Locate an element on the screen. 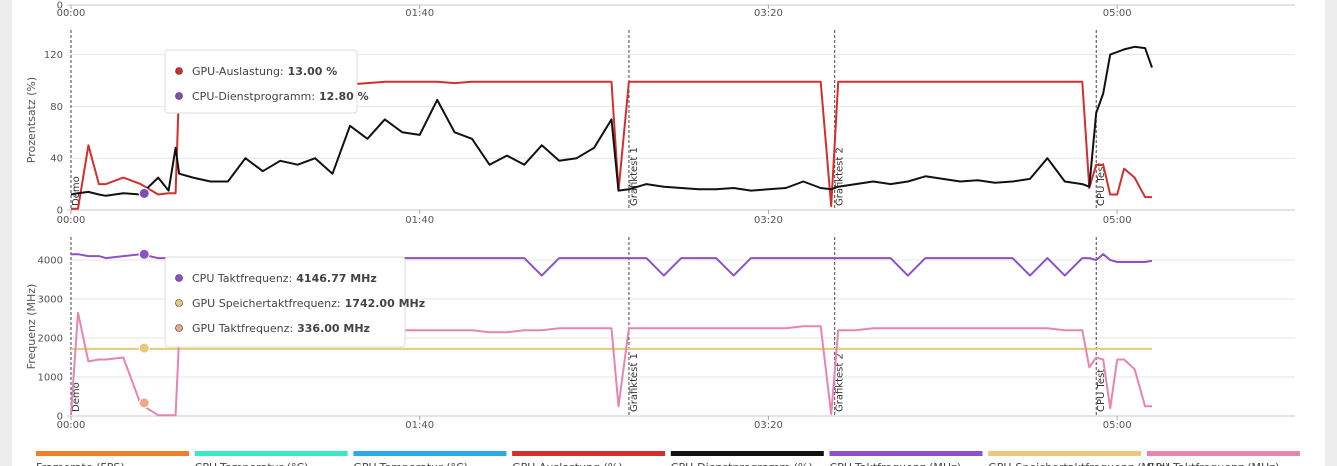 Image resolution: width=1337 pixels, height=466 pixels. y-tick-label: 40 is located at coordinates (56, 159).